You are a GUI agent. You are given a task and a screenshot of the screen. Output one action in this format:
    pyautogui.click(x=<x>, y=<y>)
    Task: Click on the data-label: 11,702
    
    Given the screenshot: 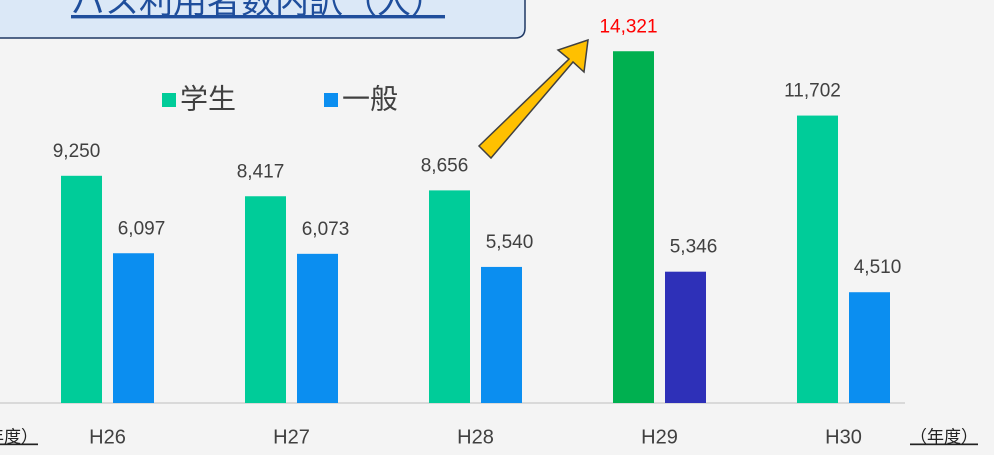 What is the action you would take?
    pyautogui.click(x=812, y=91)
    